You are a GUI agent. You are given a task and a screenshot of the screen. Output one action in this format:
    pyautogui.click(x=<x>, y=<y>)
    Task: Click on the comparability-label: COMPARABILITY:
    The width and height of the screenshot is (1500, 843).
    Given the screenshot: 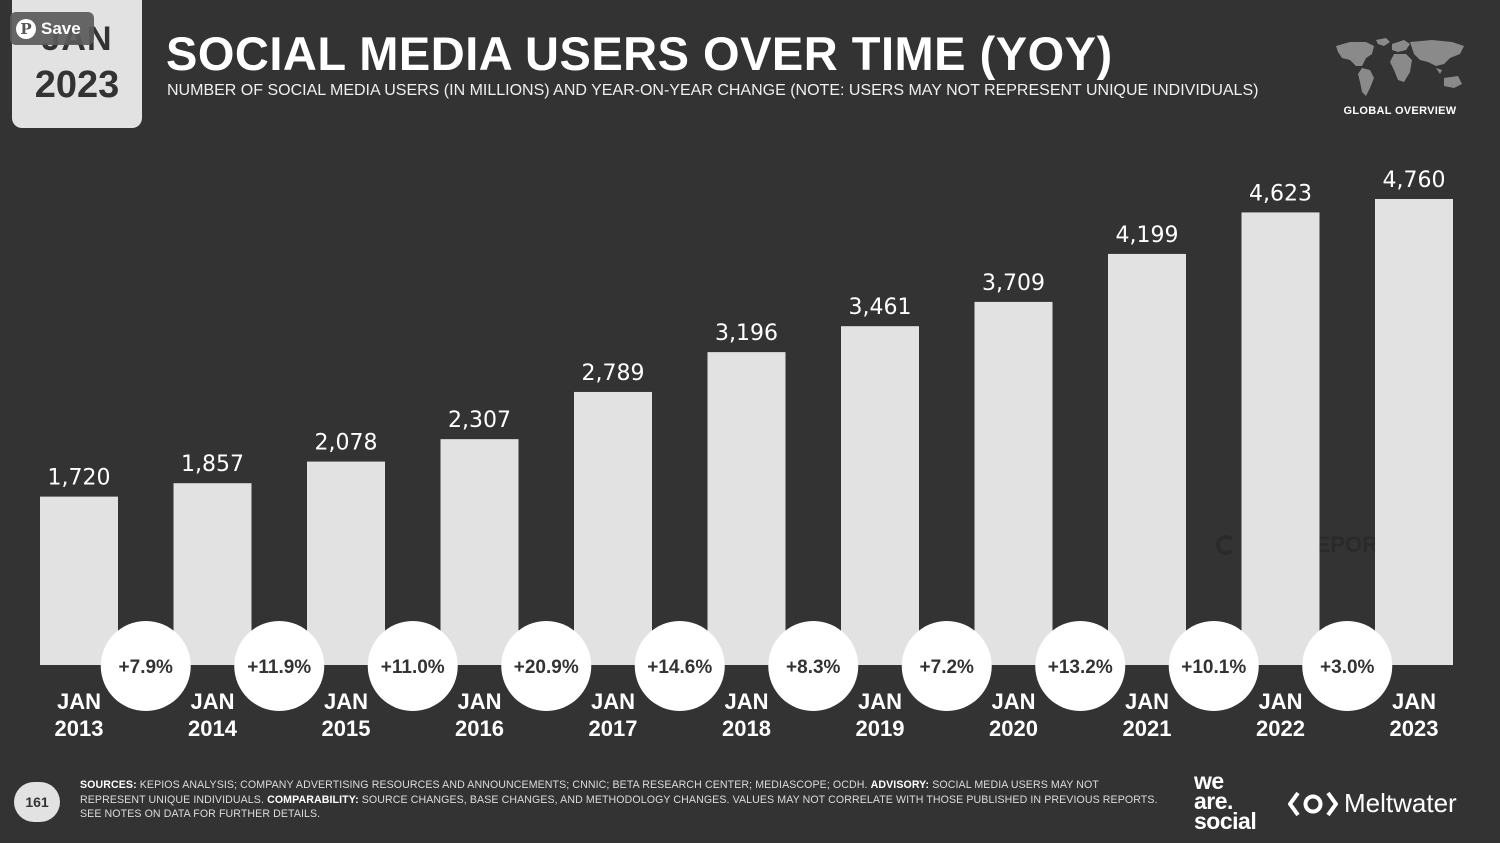 What is the action you would take?
    pyautogui.click(x=313, y=799)
    